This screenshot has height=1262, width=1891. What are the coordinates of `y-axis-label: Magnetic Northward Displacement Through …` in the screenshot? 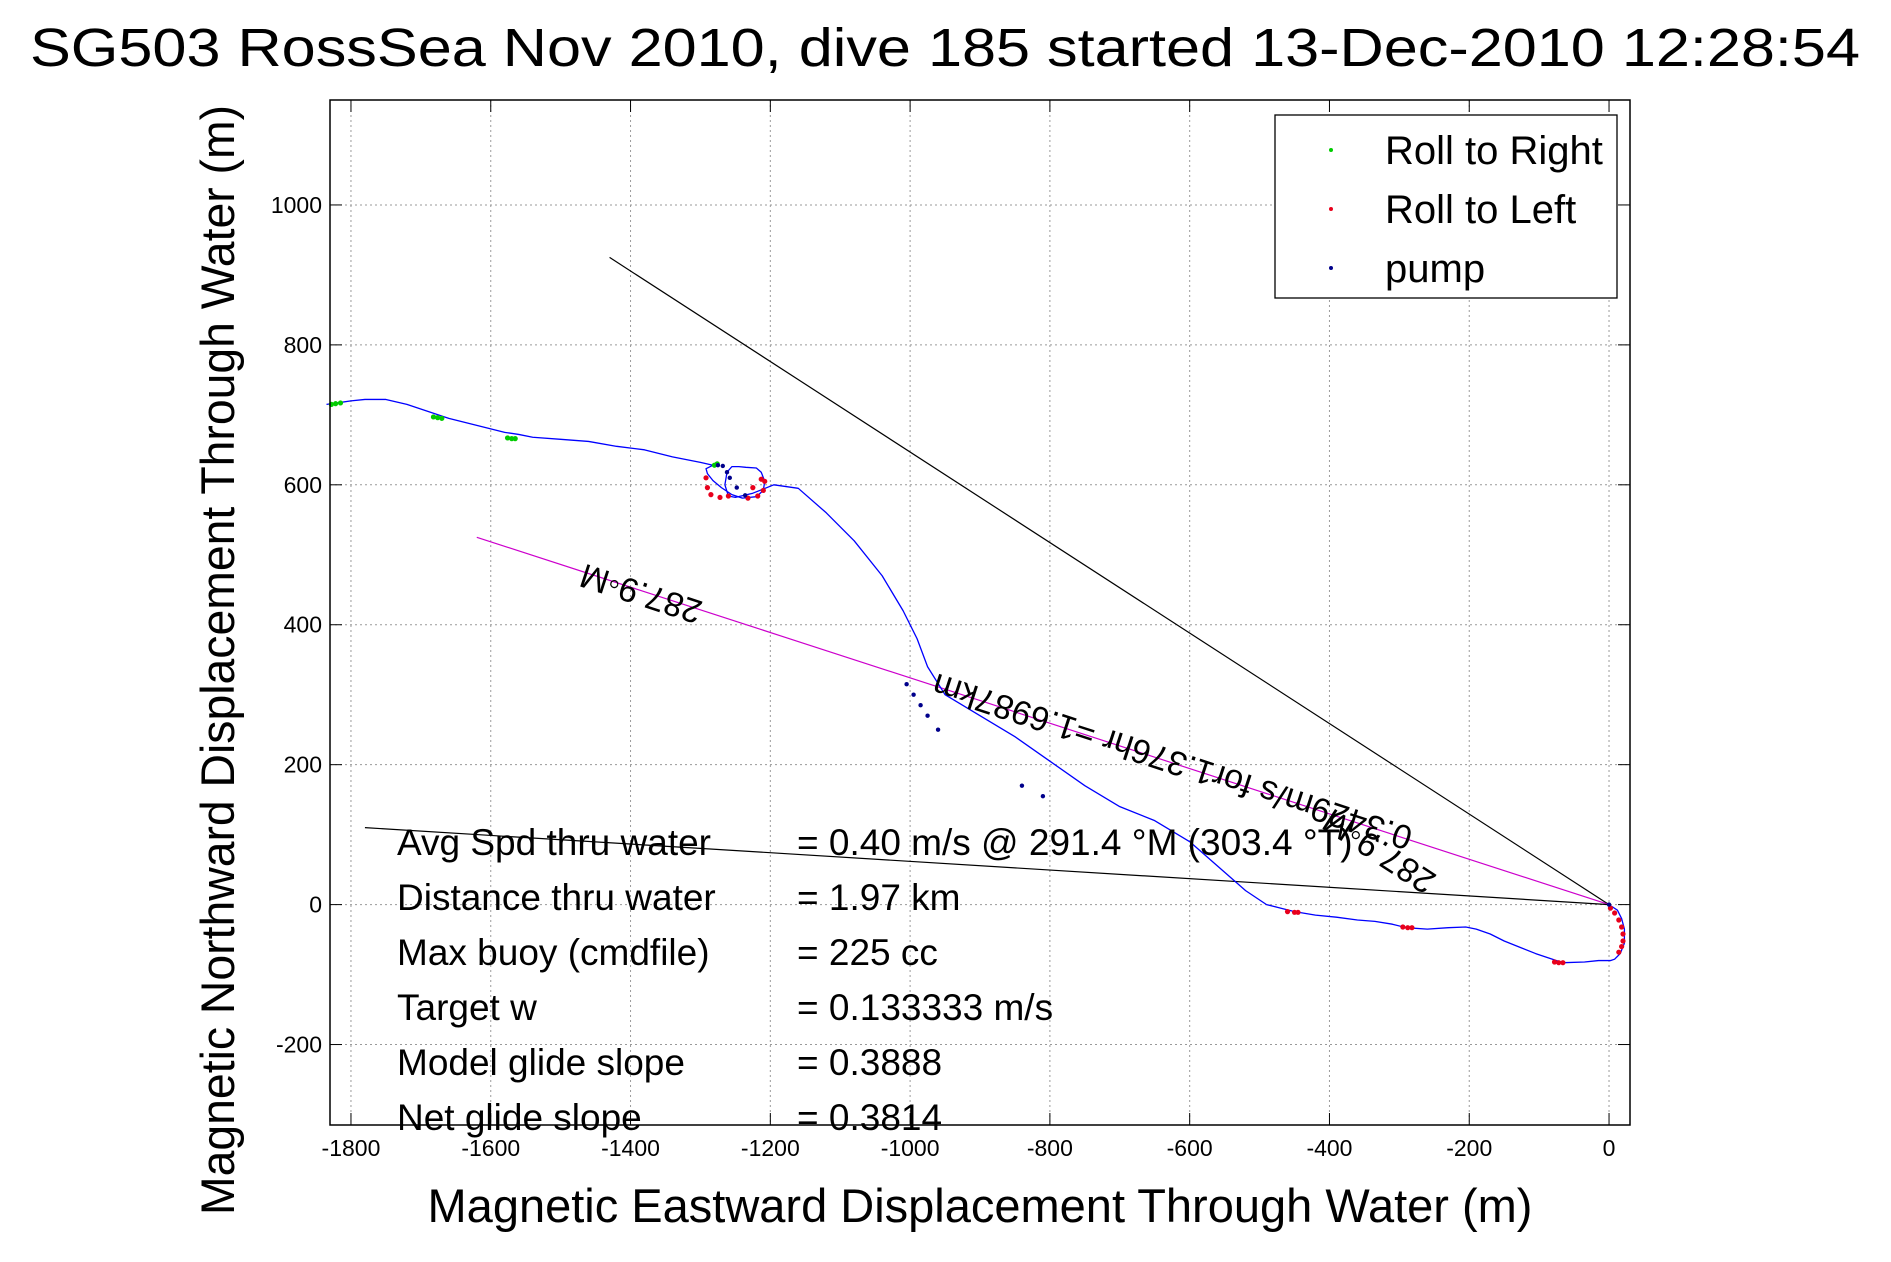 It's located at (217, 660).